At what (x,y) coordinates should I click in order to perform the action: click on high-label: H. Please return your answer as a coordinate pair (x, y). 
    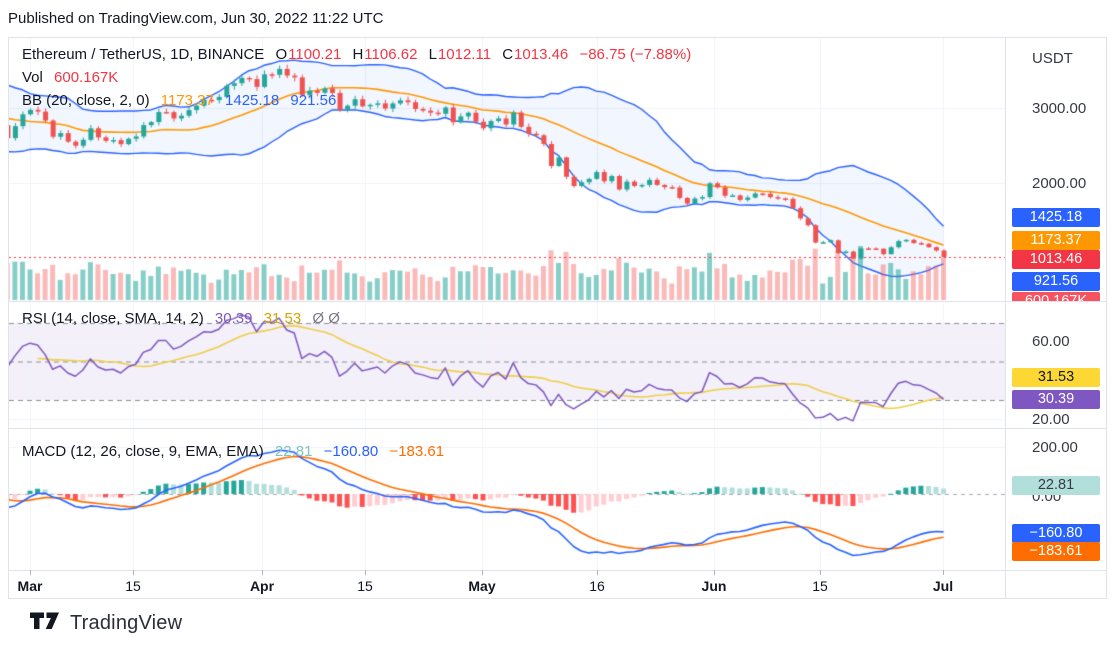
    Looking at the image, I should click on (358, 54).